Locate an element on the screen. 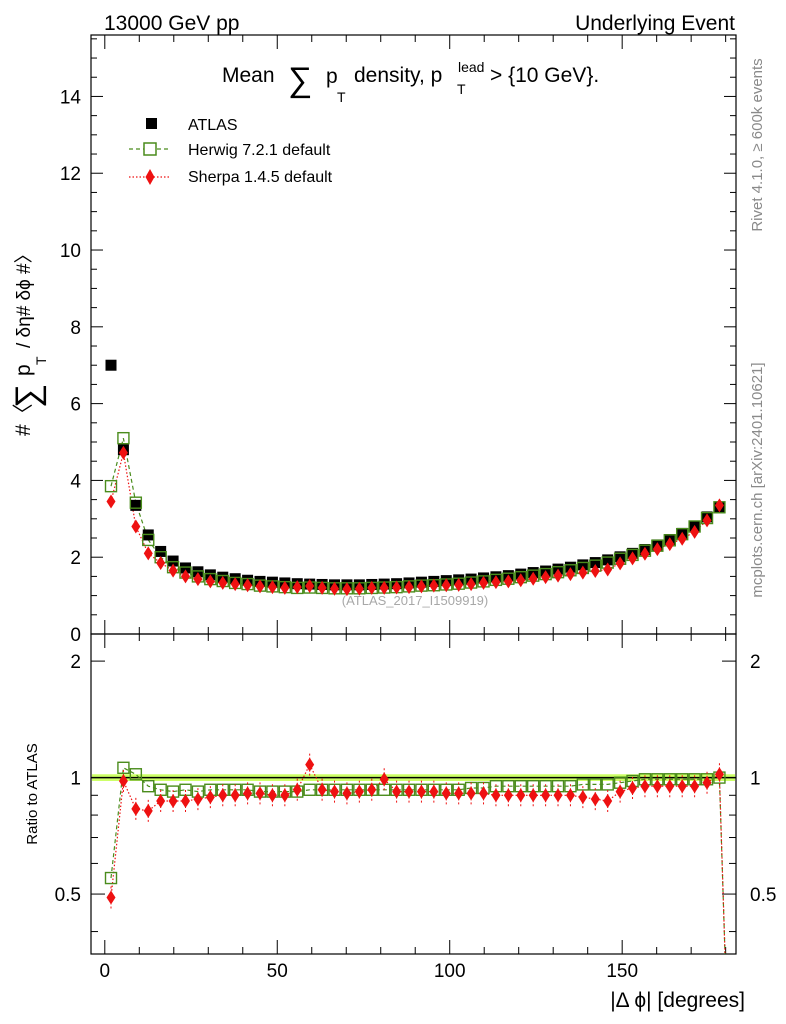 Image resolution: width=786 pixels, height=1024 pixels. main-y-tick-label: 6 is located at coordinates (75, 405).